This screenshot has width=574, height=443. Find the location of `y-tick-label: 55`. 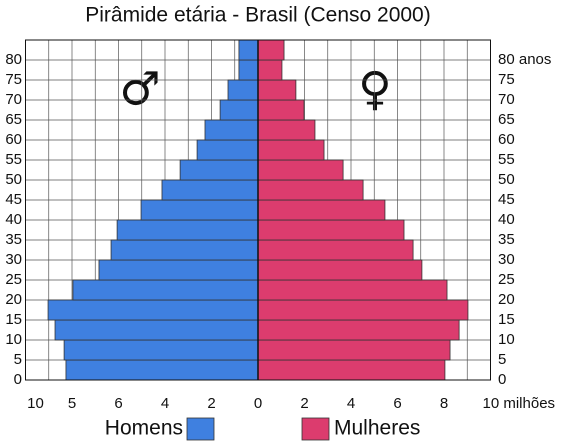

y-tick-label: 55 is located at coordinates (13, 159).